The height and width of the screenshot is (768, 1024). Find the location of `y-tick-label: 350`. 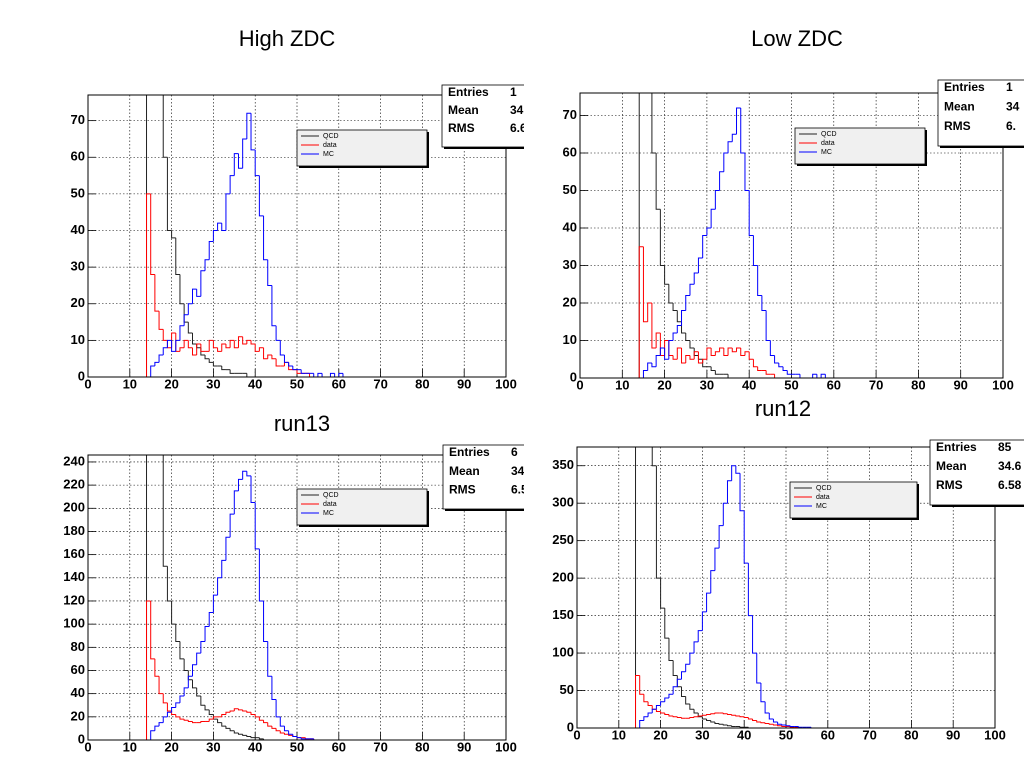

y-tick-label: 350 is located at coordinates (563, 464).